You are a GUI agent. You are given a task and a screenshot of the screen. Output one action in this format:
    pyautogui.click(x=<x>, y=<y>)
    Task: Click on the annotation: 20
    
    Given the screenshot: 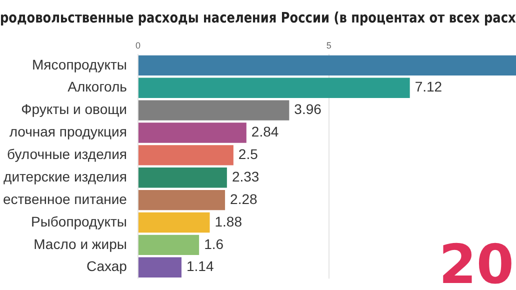 What is the action you would take?
    pyautogui.click(x=476, y=261)
    